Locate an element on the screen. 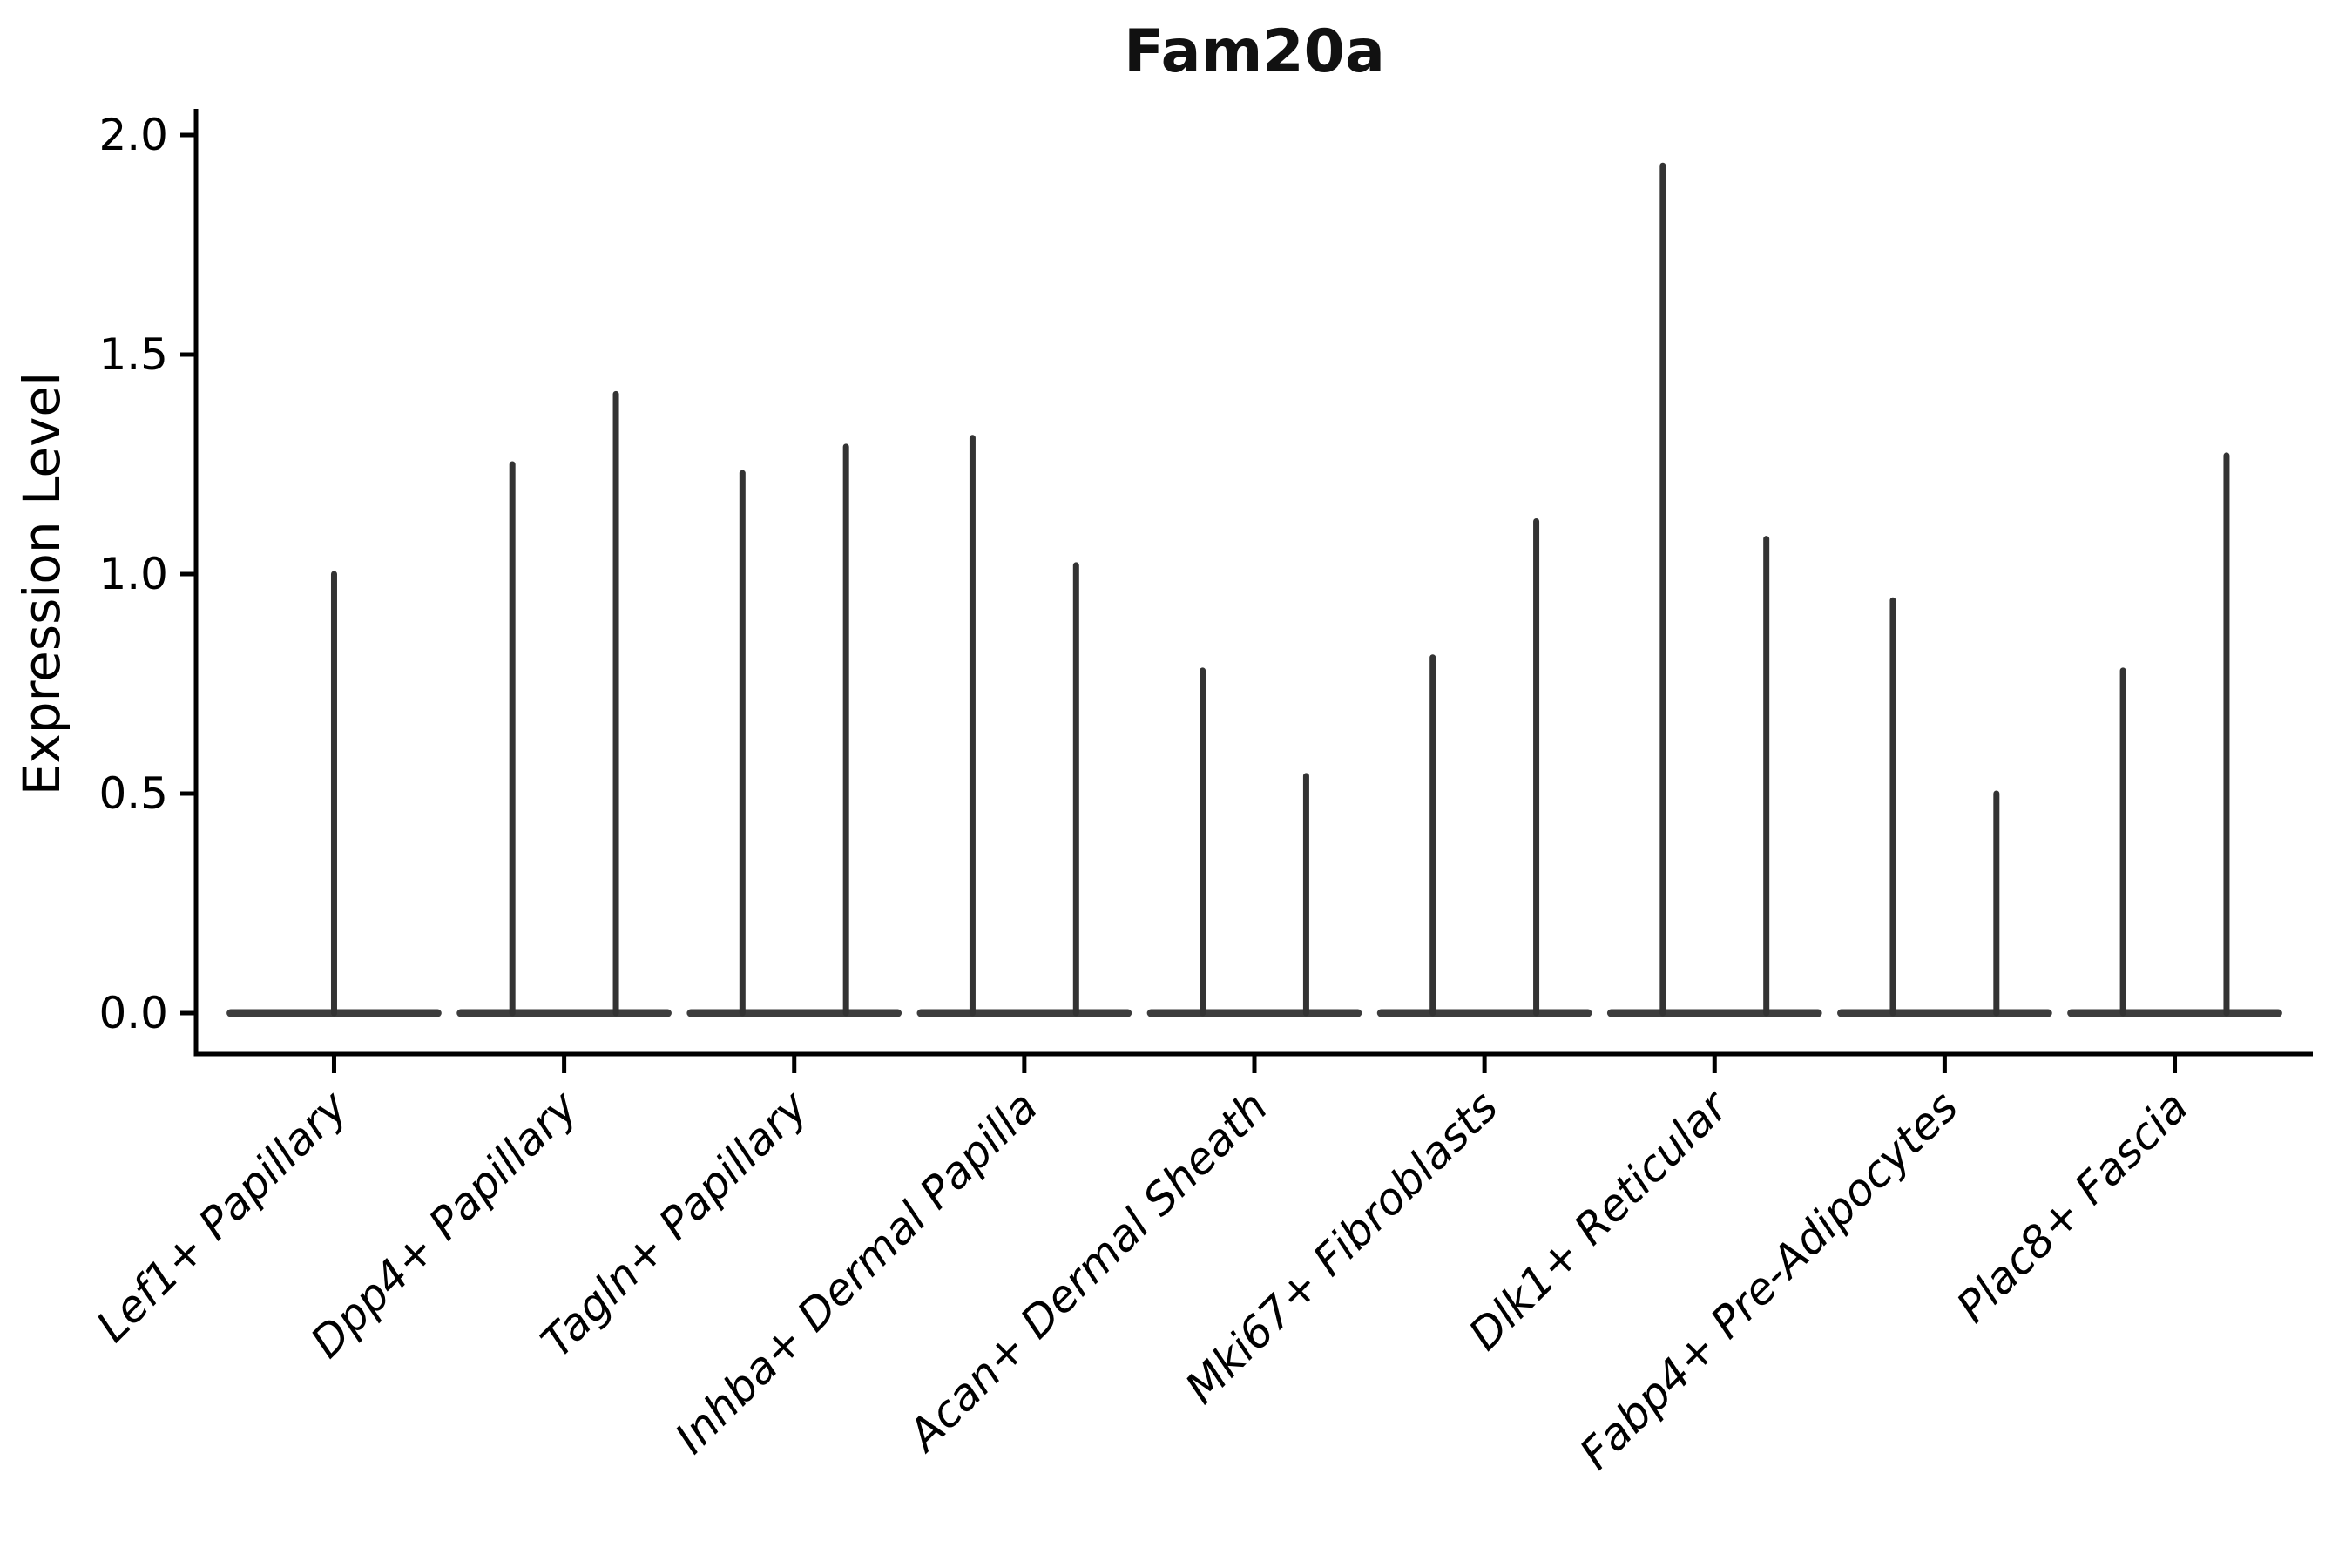  y-tick-label: 0.0 is located at coordinates (133, 1013).